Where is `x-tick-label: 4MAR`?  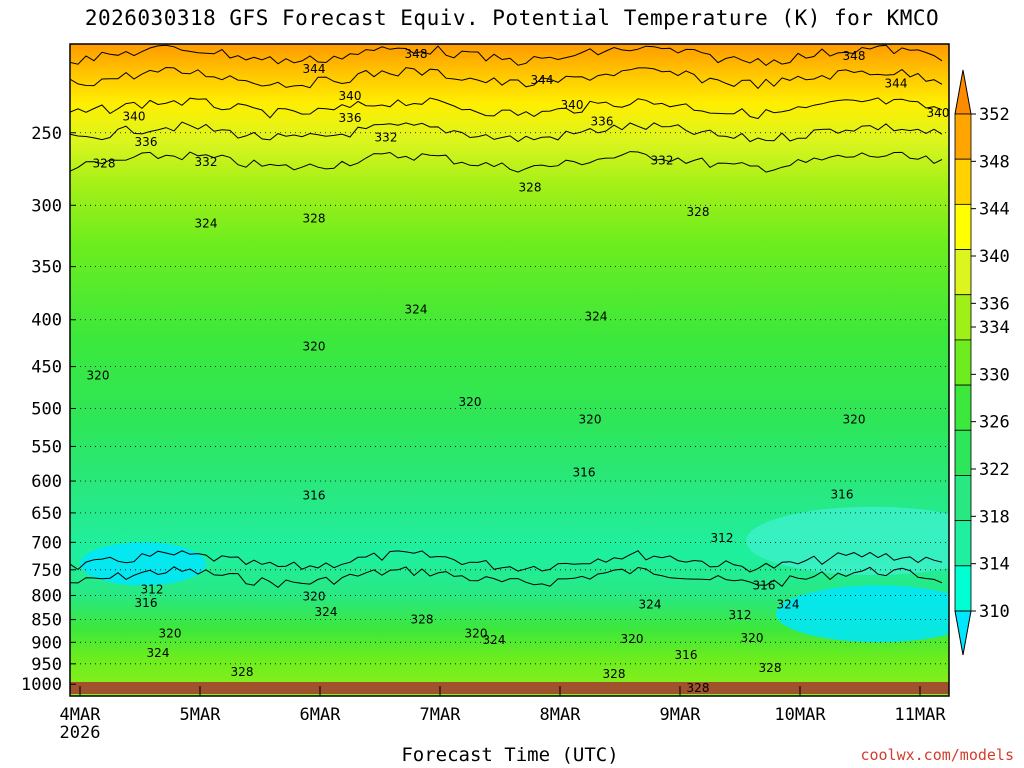 x-tick-label: 4MAR is located at coordinates (81, 715).